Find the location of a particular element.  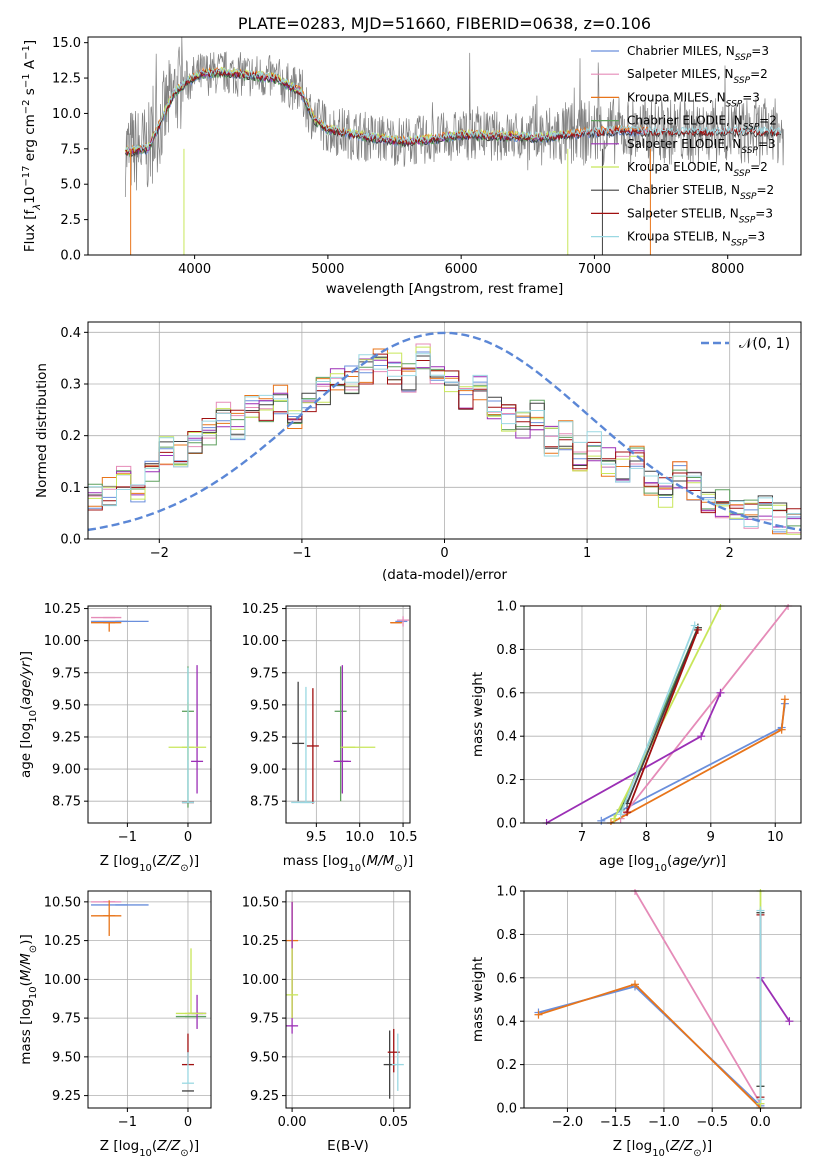

y-tick-label: 7.5 is located at coordinates (70, 149).